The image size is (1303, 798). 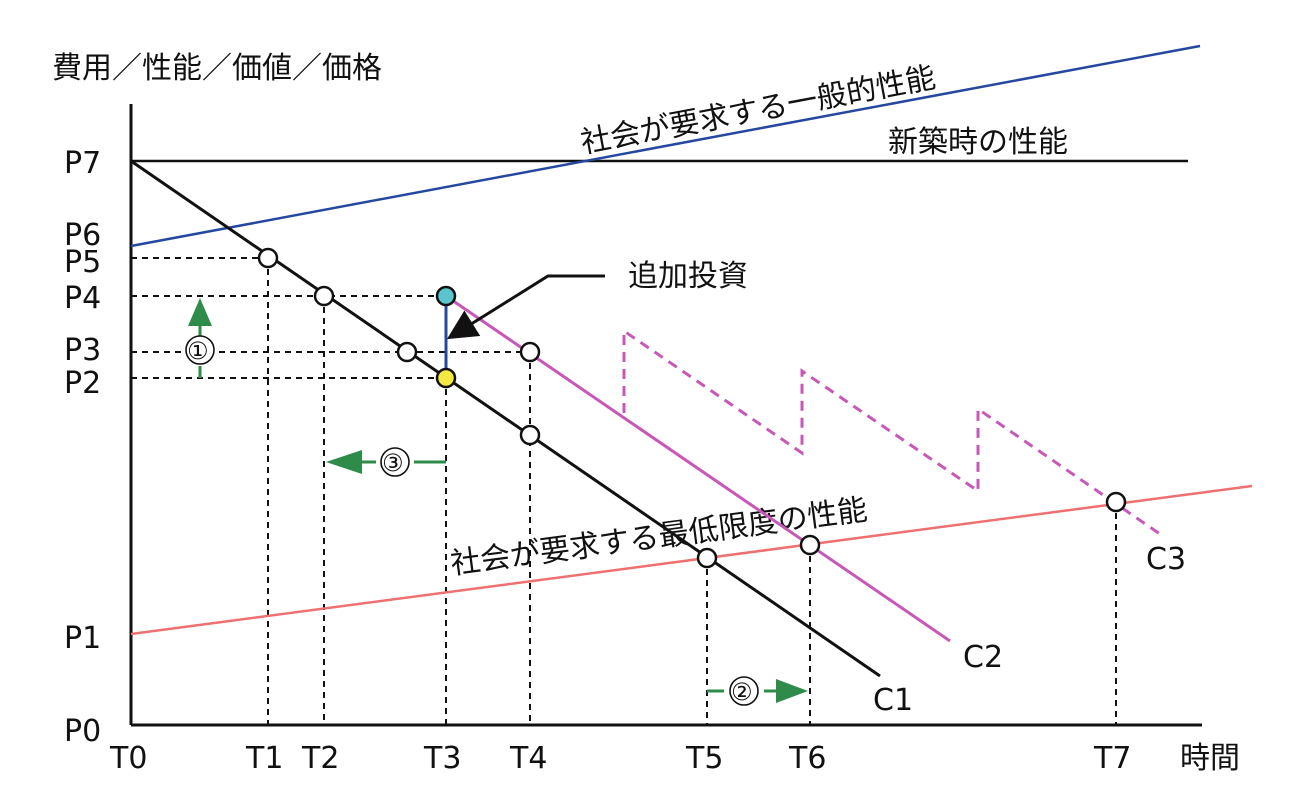 What do you see at coordinates (198, 351) in the screenshot?
I see `marker-1: ①` at bounding box center [198, 351].